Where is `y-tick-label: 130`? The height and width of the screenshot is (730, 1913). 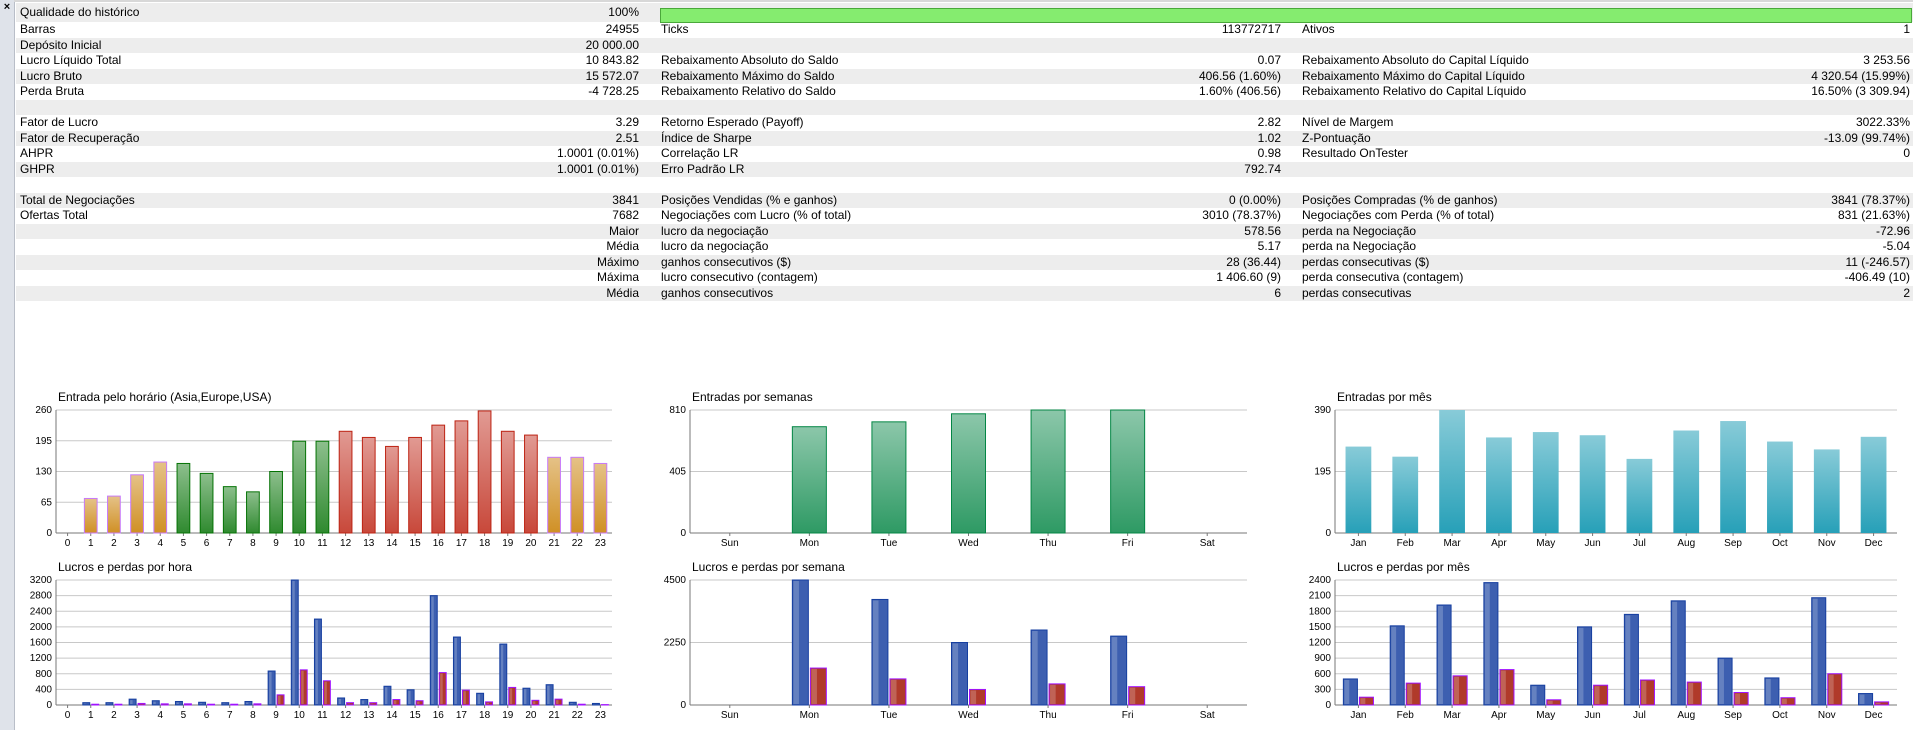 y-tick-label: 130 is located at coordinates (43, 472).